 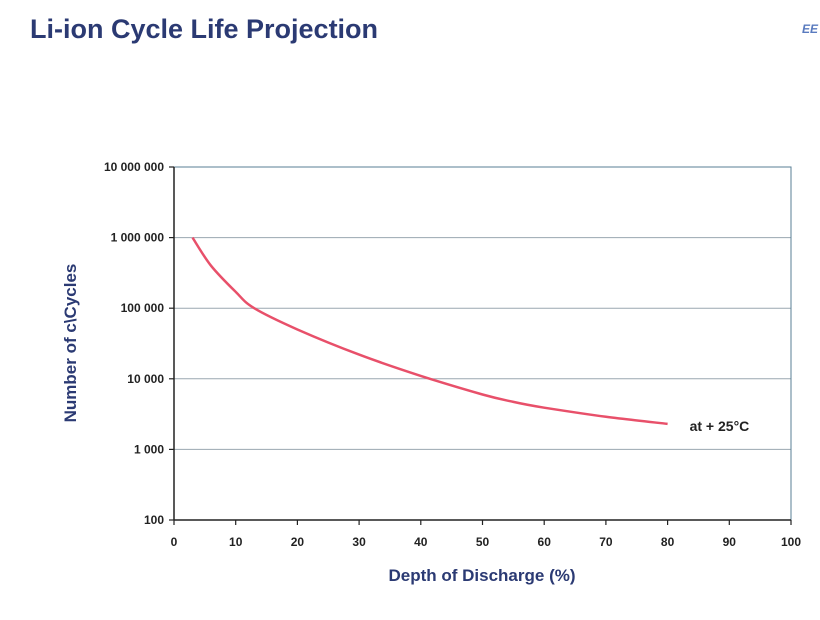 What do you see at coordinates (236, 542) in the screenshot?
I see `x-tick-label: 10` at bounding box center [236, 542].